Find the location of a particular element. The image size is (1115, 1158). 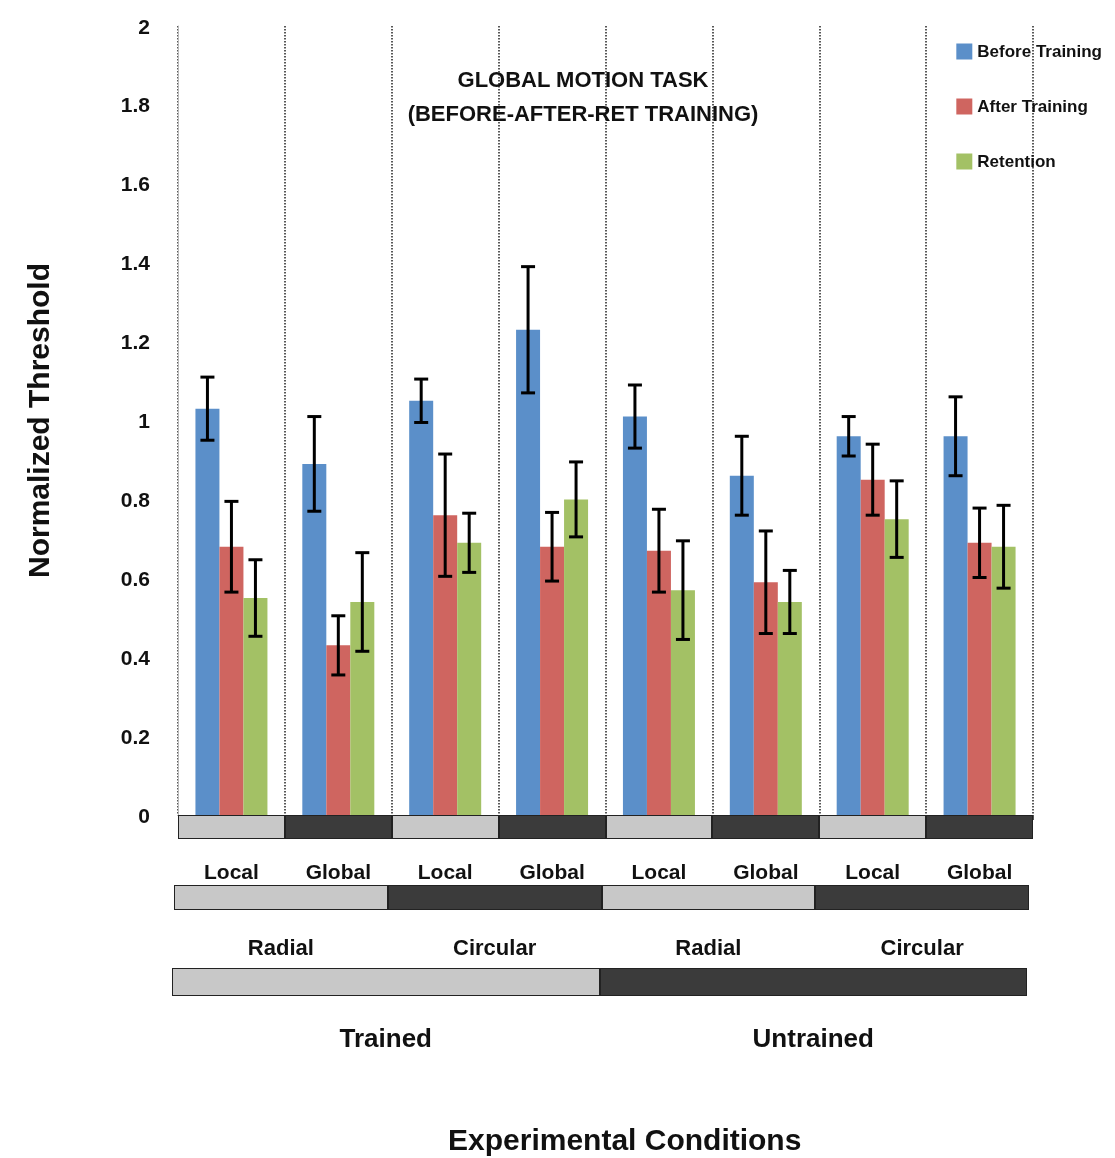

text: (BEFORE-AFTER-RET TRAINING) is located at coordinates (583, 113).